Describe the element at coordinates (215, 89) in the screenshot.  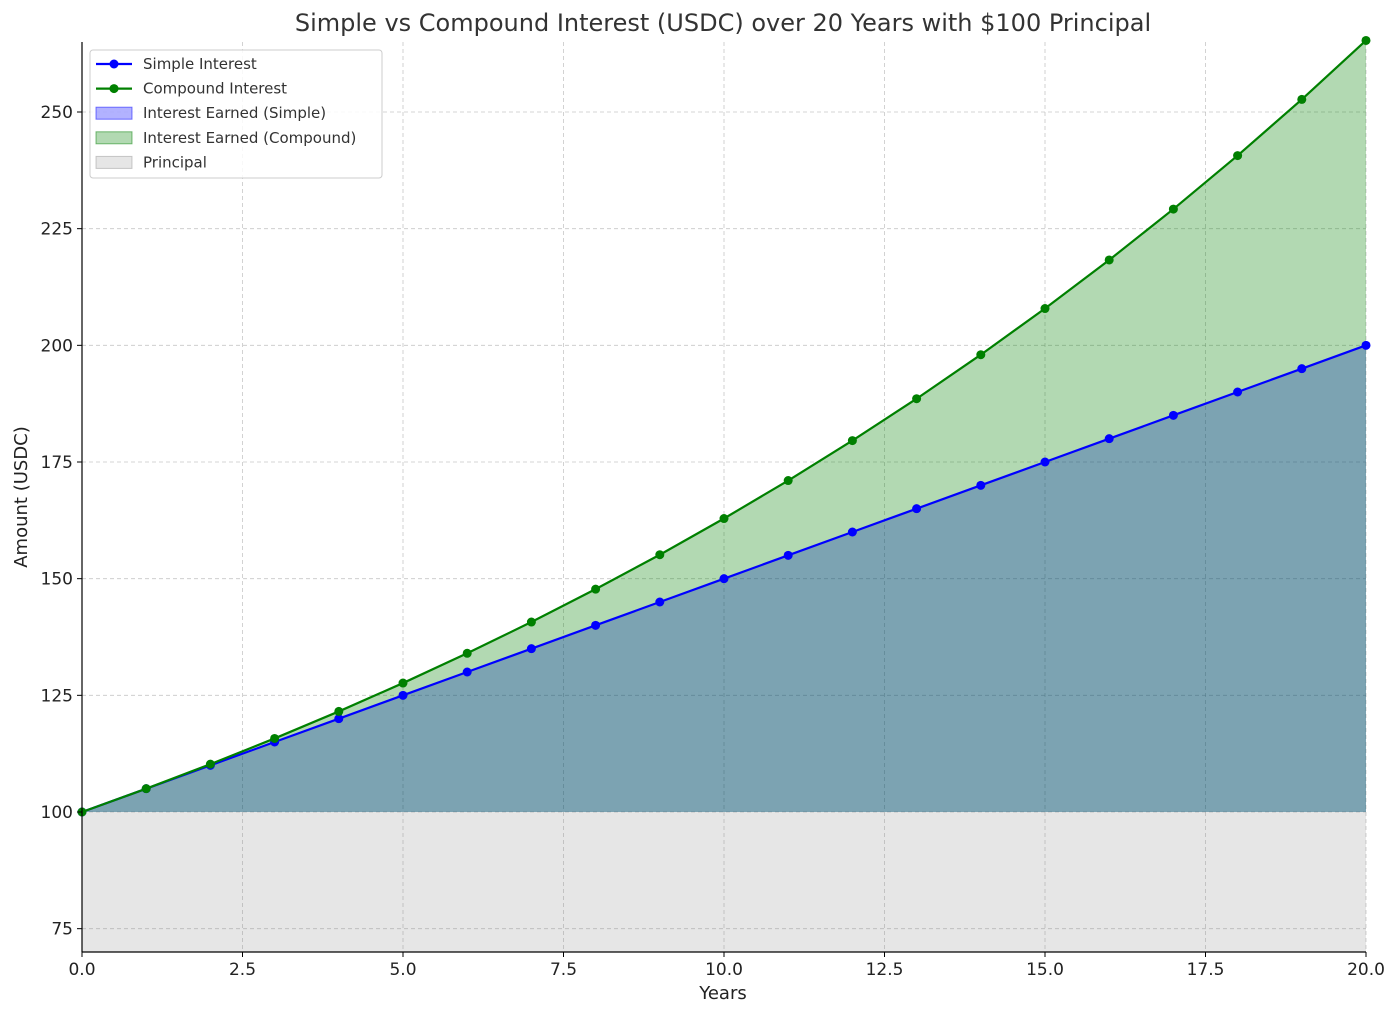
I see `legend-label: Compound Interest` at that location.